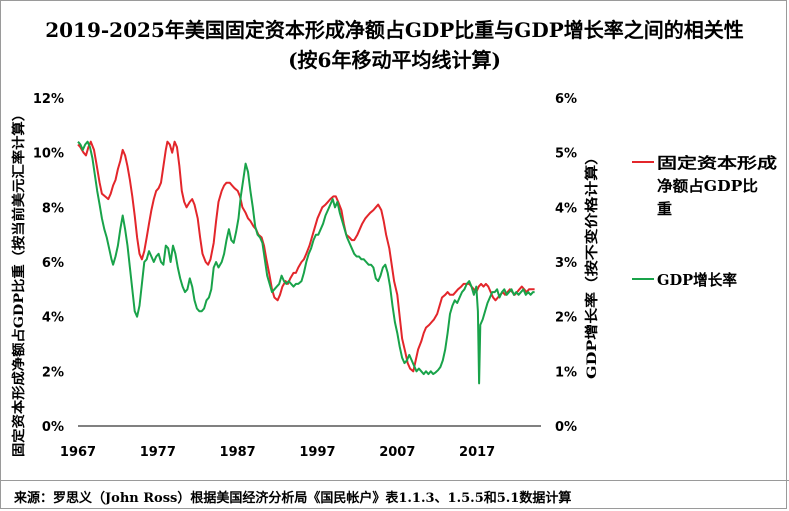  I want to click on x-tick-label: 2017, so click(477, 452).